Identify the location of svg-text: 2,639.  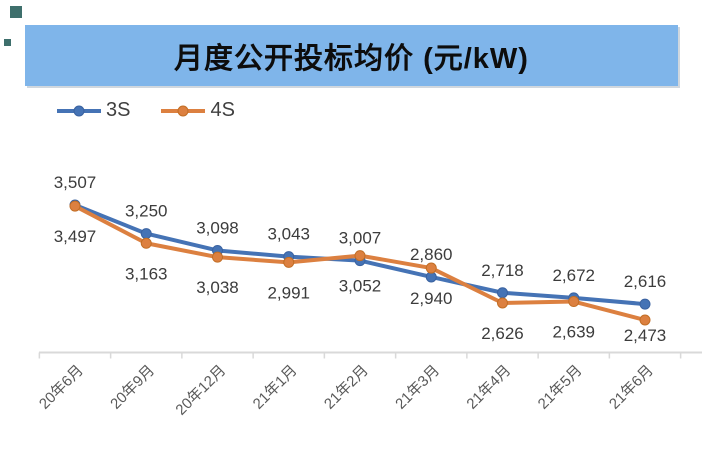
(573, 332).